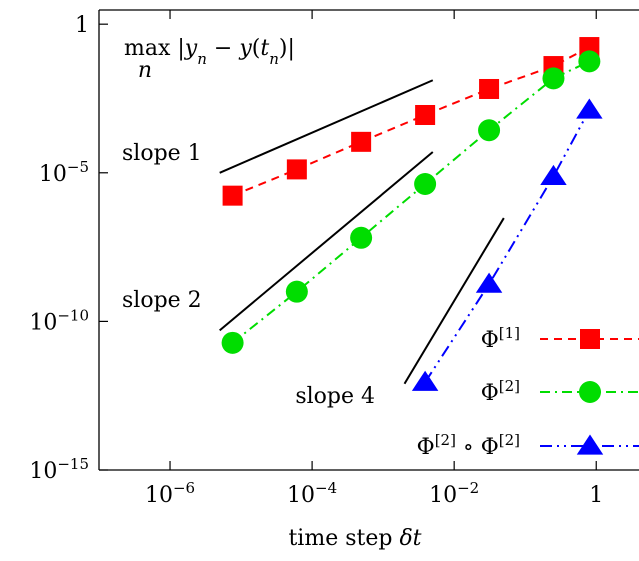 This screenshot has height=561, width=639. Describe the element at coordinates (312, 493) in the screenshot. I see `x-tick-label: 10⁻⁴` at that location.